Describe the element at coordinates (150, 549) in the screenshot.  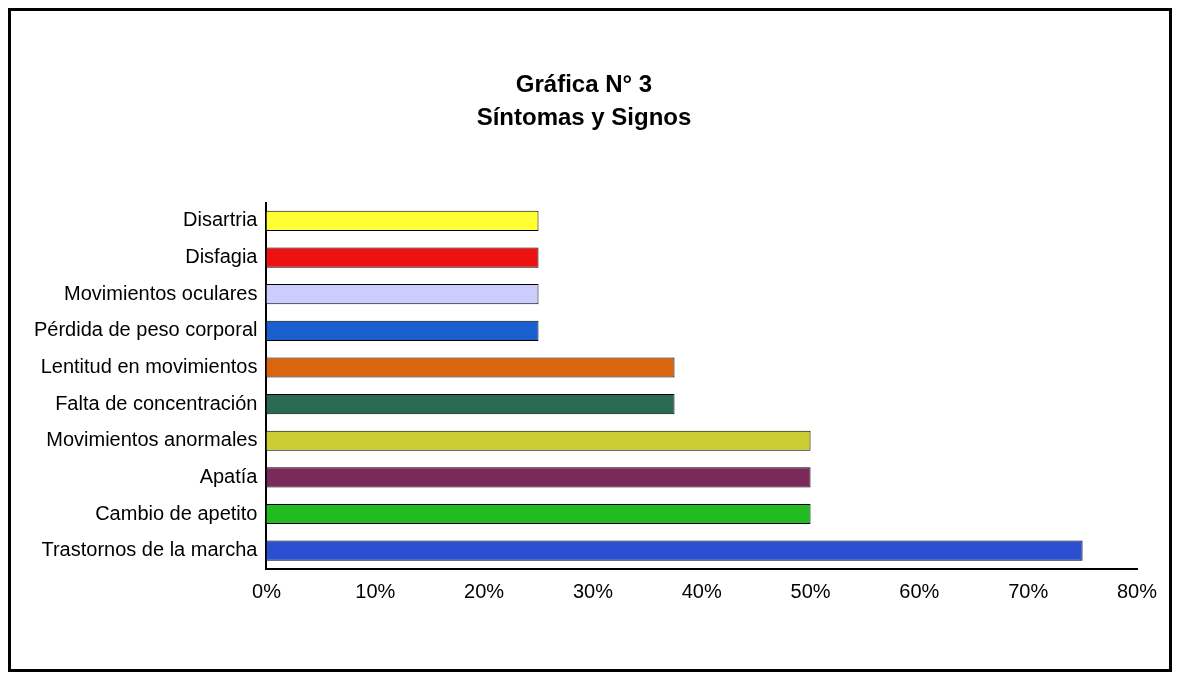
I see `y-tick-label: Trastornos de la marcha` at that location.